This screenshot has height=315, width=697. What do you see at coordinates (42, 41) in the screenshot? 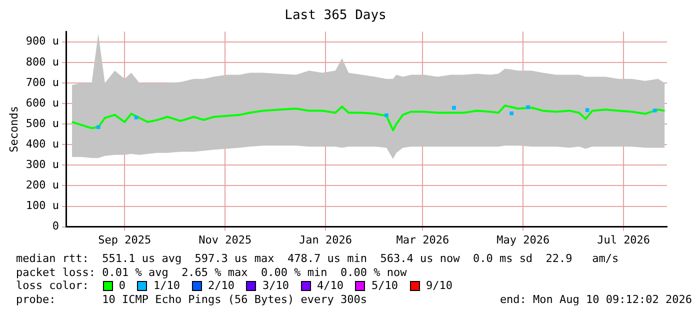
I see `y-tick-label: 900 u` at bounding box center [42, 41].